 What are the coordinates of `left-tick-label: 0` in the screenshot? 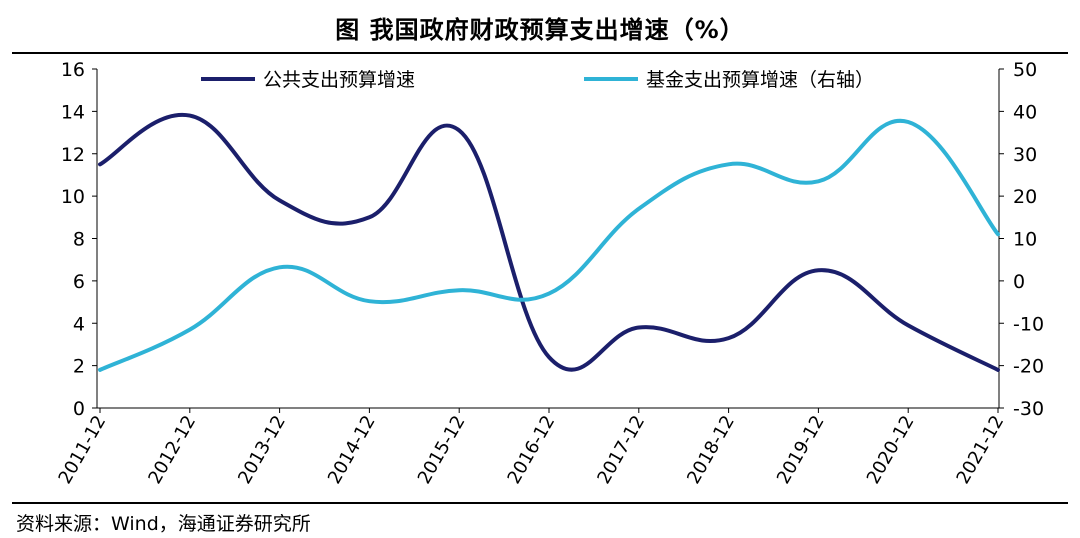 It's located at (79, 409).